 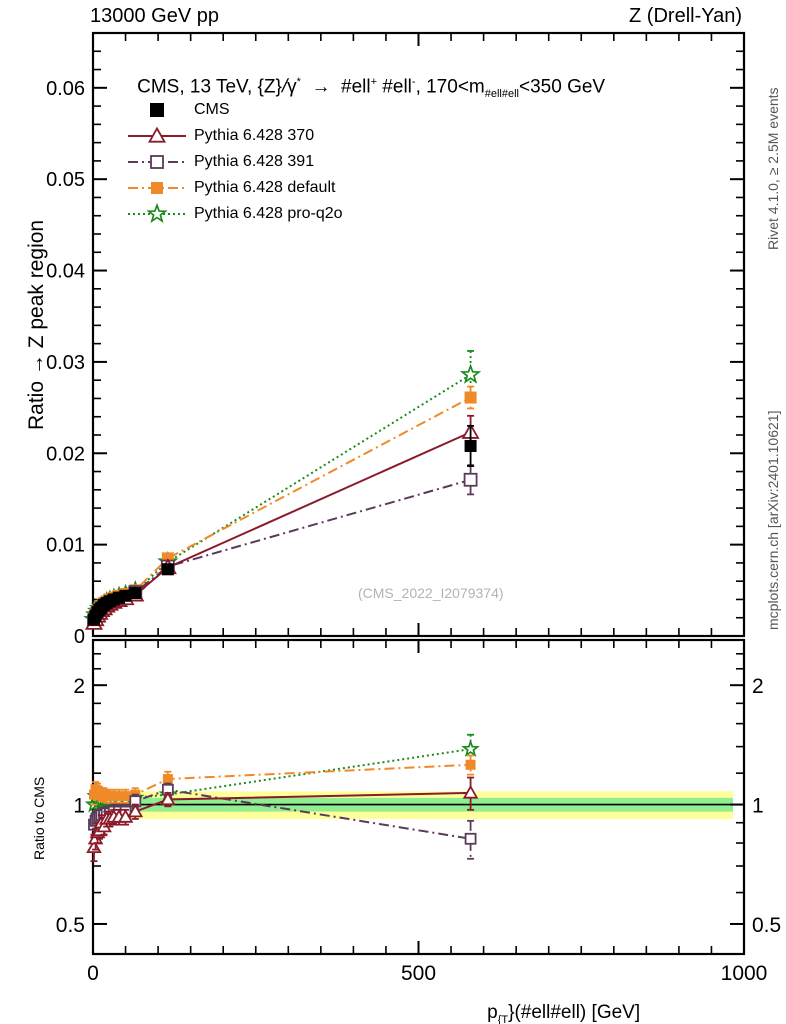 What do you see at coordinates (394, 87) in the screenshot?
I see `title-part-ell2: #ell` at bounding box center [394, 87].